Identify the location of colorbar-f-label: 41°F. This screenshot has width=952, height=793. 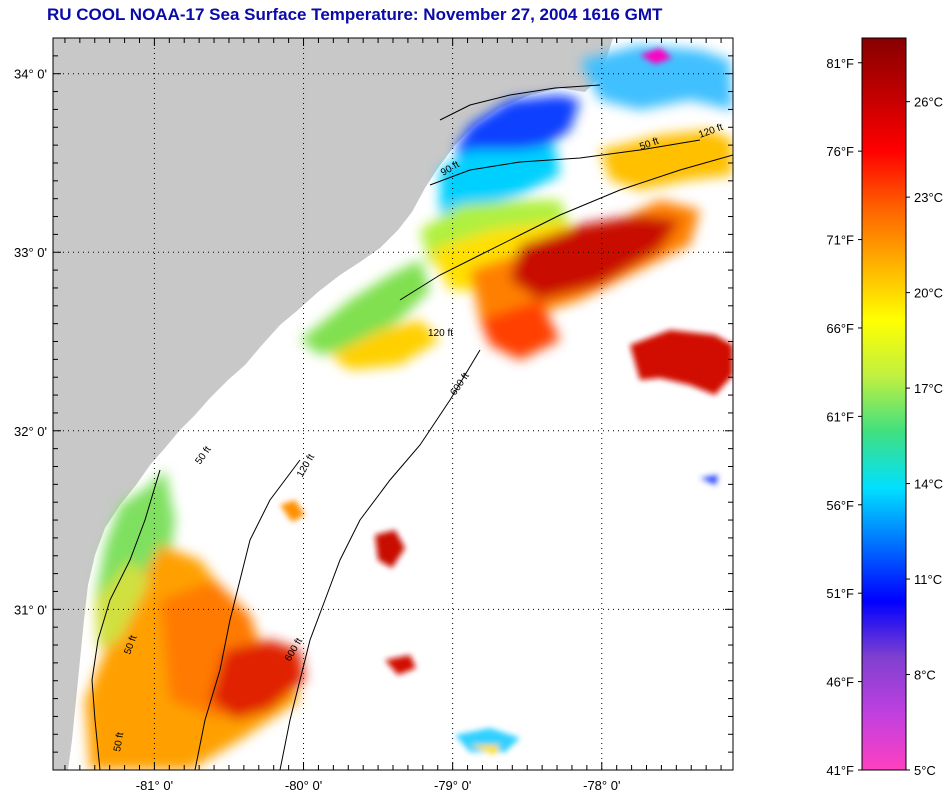
(840, 770).